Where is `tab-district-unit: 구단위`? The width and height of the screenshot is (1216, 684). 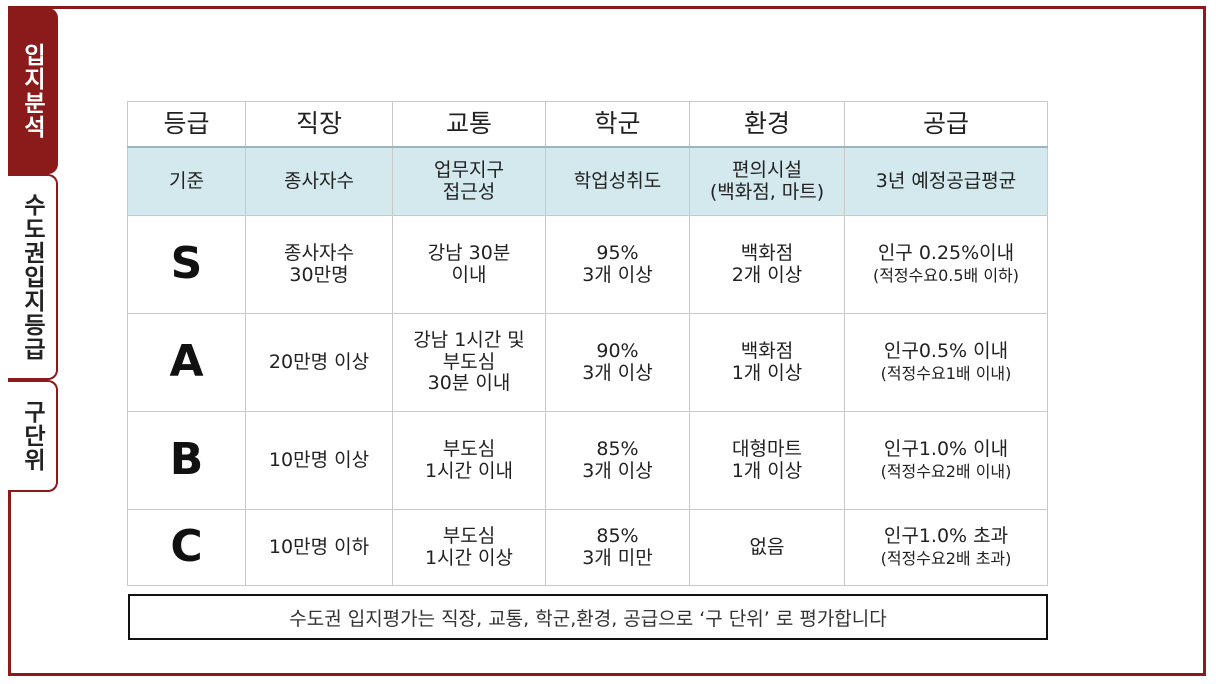 tab-district-unit: 구단위 is located at coordinates (33, 436).